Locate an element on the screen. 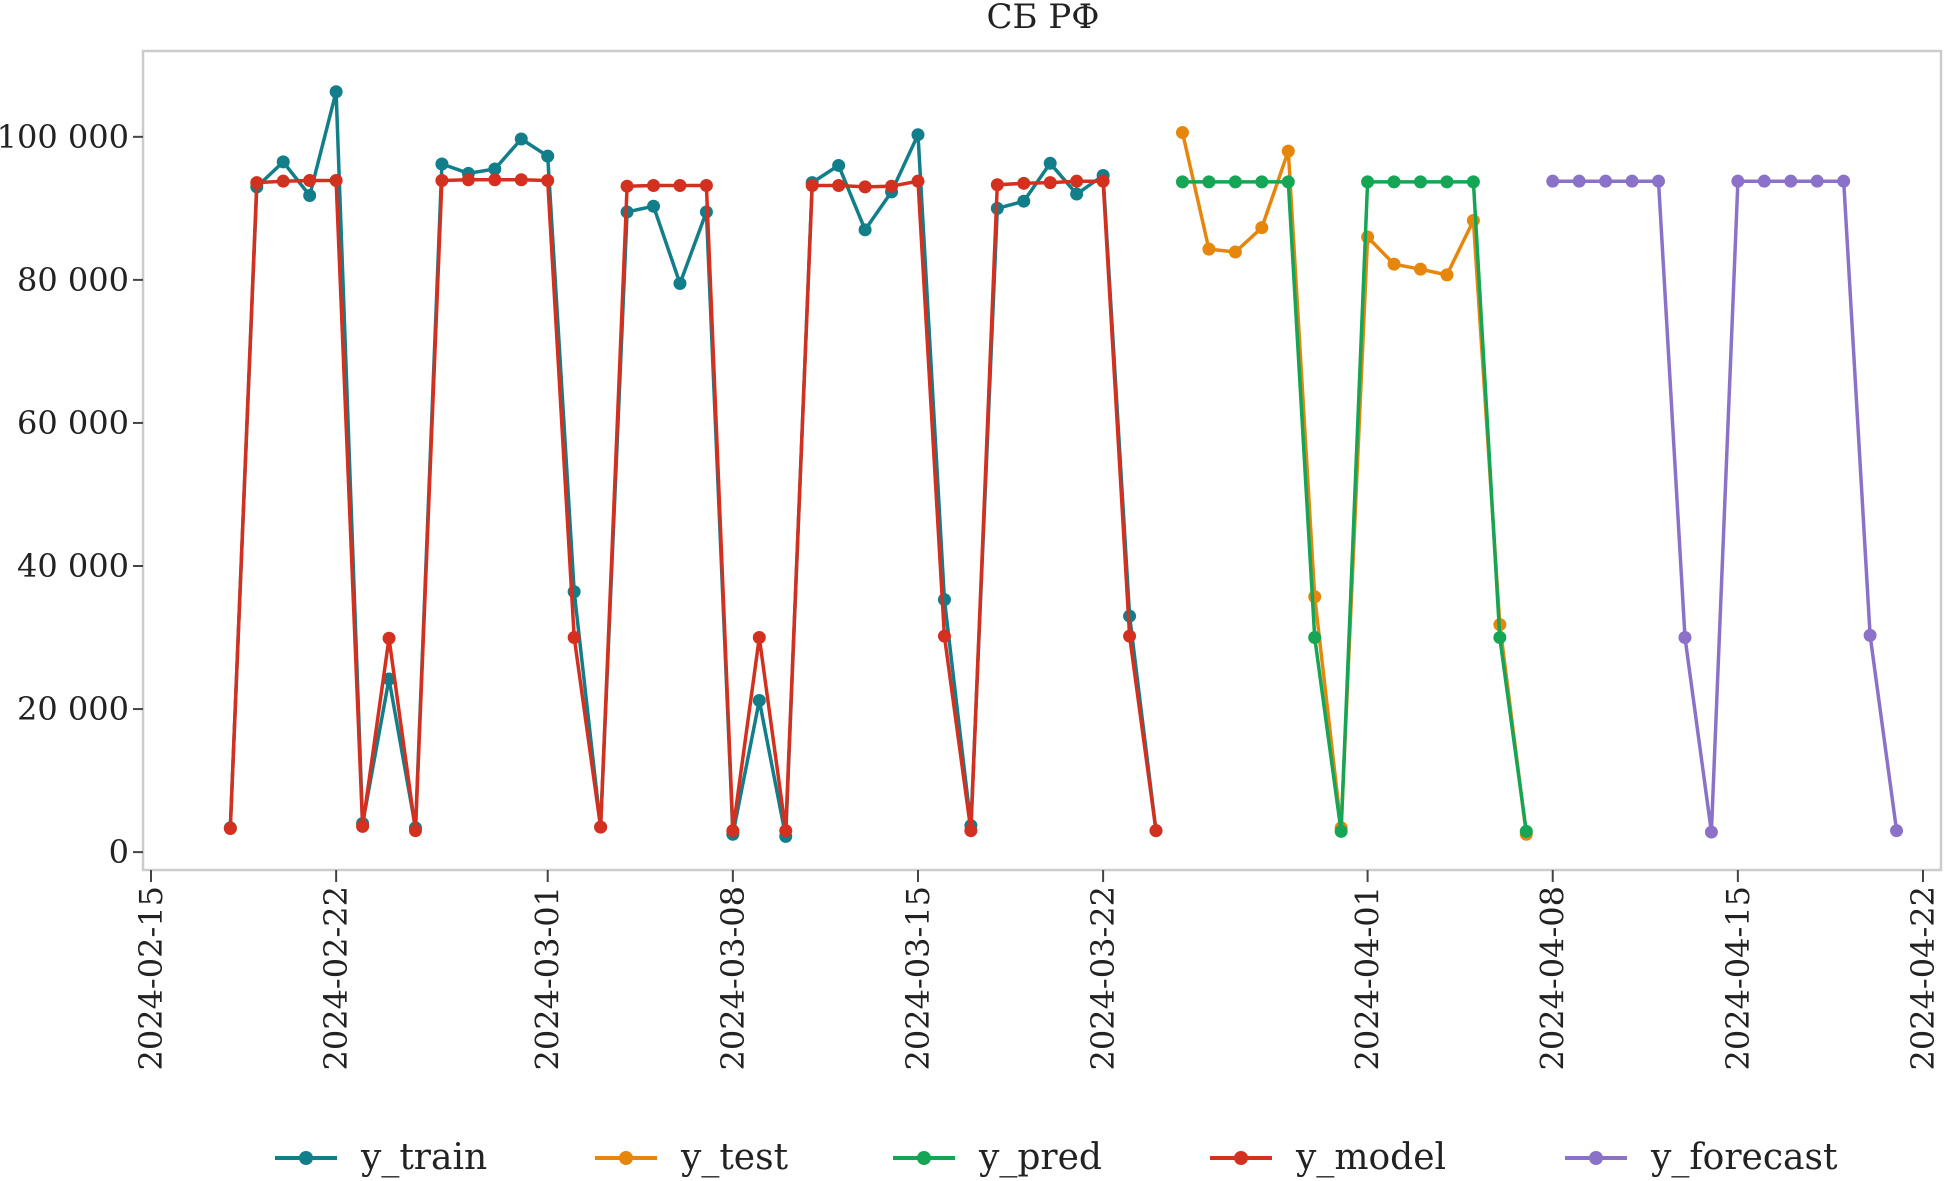  legend-item-y_test: y_test is located at coordinates (692, 1157).